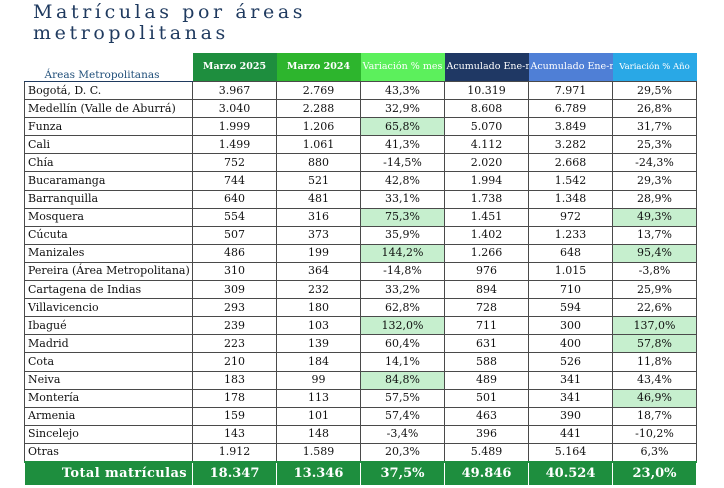 This screenshot has height=488, width=724. What do you see at coordinates (402, 473) in the screenshot?
I see `total-variacion-mes: 37,5%` at bounding box center [402, 473].